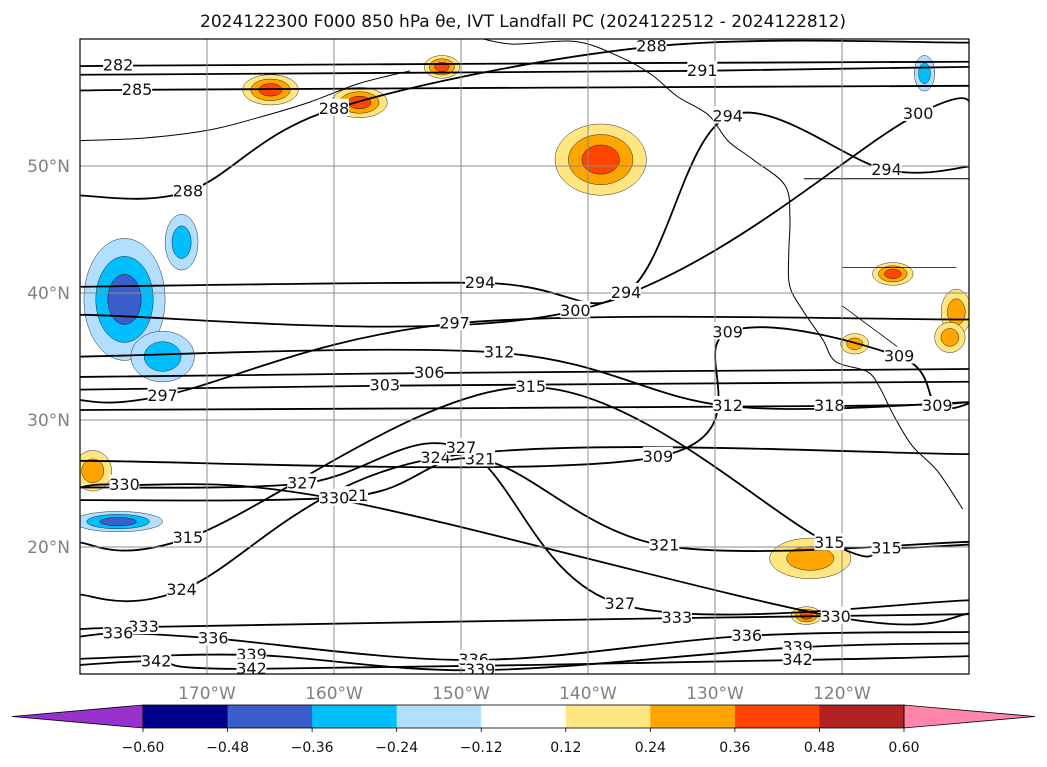 Image resolution: width=1047 pixels, height=767 pixels. Describe the element at coordinates (227, 748) in the screenshot. I see `colorbar-label: −0.48` at that location.